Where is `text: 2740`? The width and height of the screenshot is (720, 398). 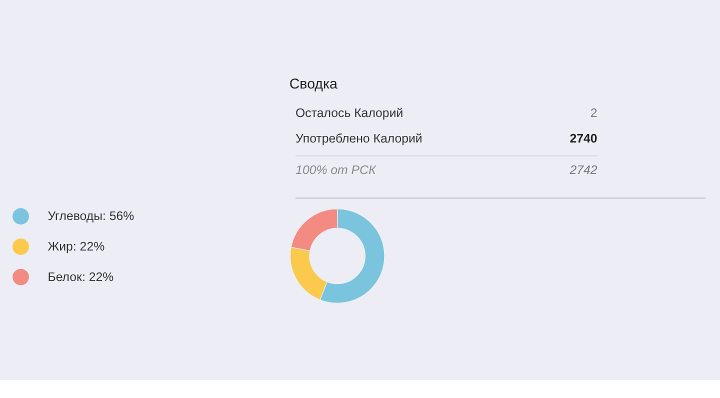 text: 2740 is located at coordinates (584, 138).